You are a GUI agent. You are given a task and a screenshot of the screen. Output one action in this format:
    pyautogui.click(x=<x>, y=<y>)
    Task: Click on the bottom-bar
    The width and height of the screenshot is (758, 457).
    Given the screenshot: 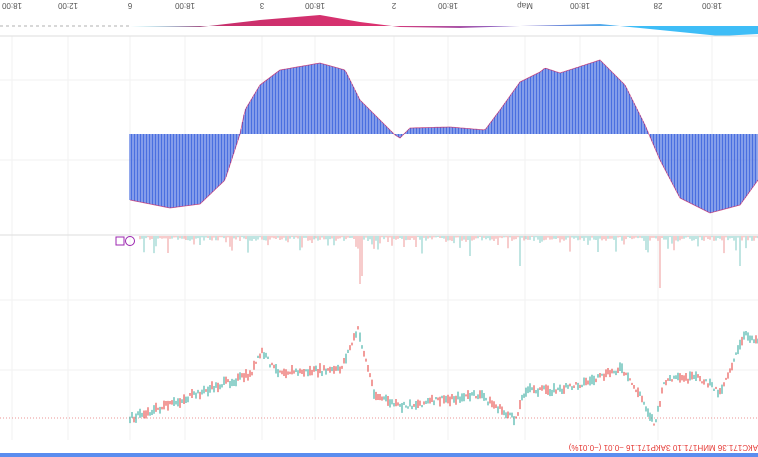 What is the action you would take?
    pyautogui.click(x=379, y=455)
    